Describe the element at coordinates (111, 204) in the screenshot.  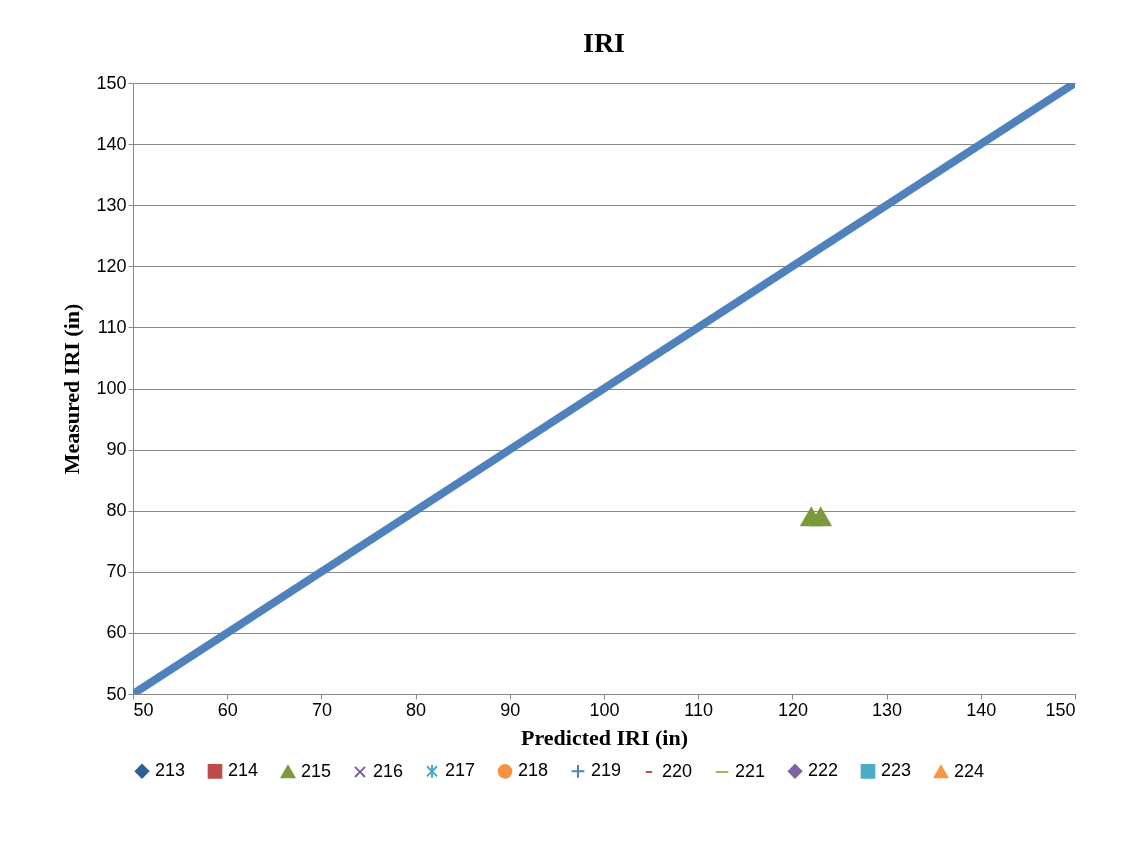
I see `y-tick-label: 130` at that location.